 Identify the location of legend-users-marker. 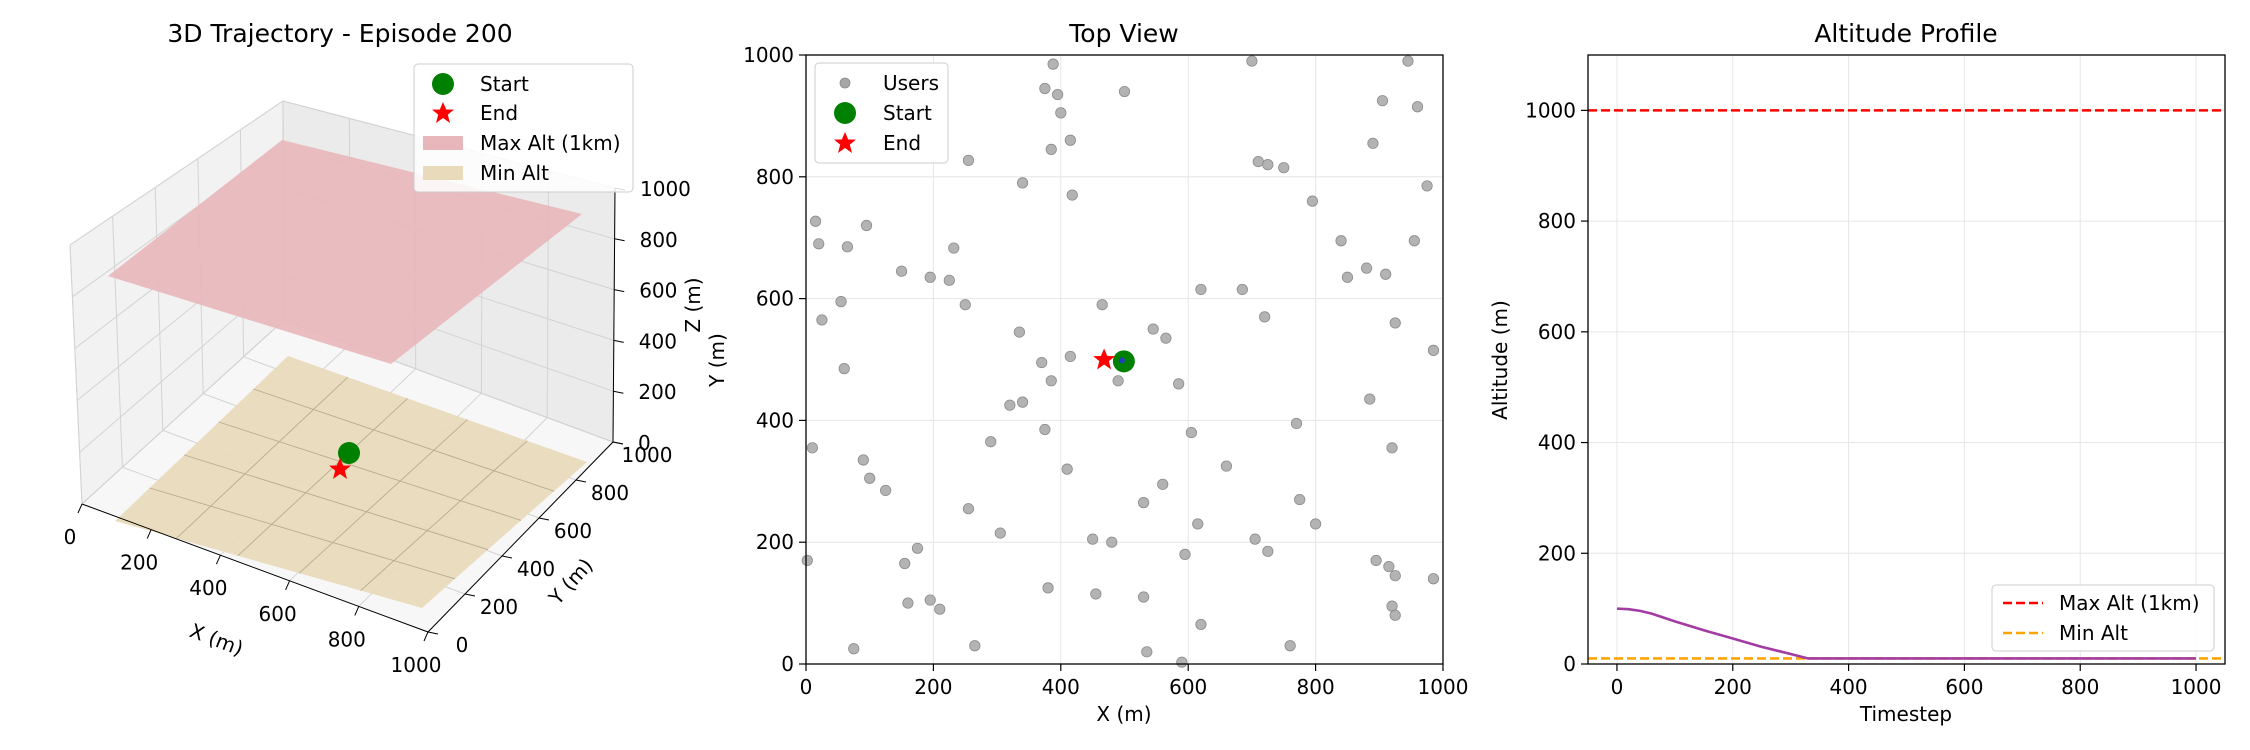
(845, 83).